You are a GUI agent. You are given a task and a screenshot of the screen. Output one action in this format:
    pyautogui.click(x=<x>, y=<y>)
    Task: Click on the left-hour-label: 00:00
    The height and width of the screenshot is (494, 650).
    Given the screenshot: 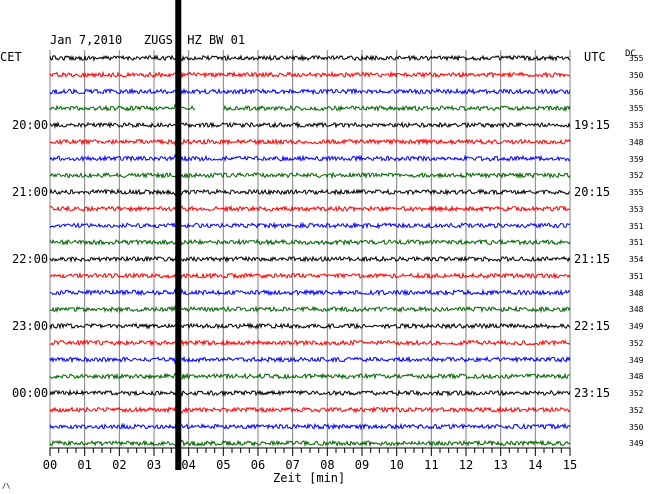 What is the action you would take?
    pyautogui.click(x=30, y=393)
    